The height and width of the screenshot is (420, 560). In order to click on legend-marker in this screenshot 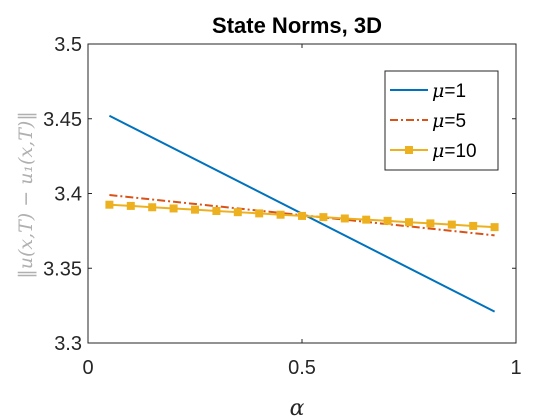, I will do `click(409, 150)`.